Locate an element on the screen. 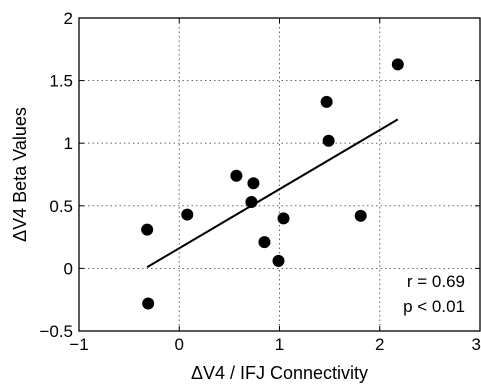 This screenshot has height=384, width=481. x-tick-label: 1 is located at coordinates (279, 344).